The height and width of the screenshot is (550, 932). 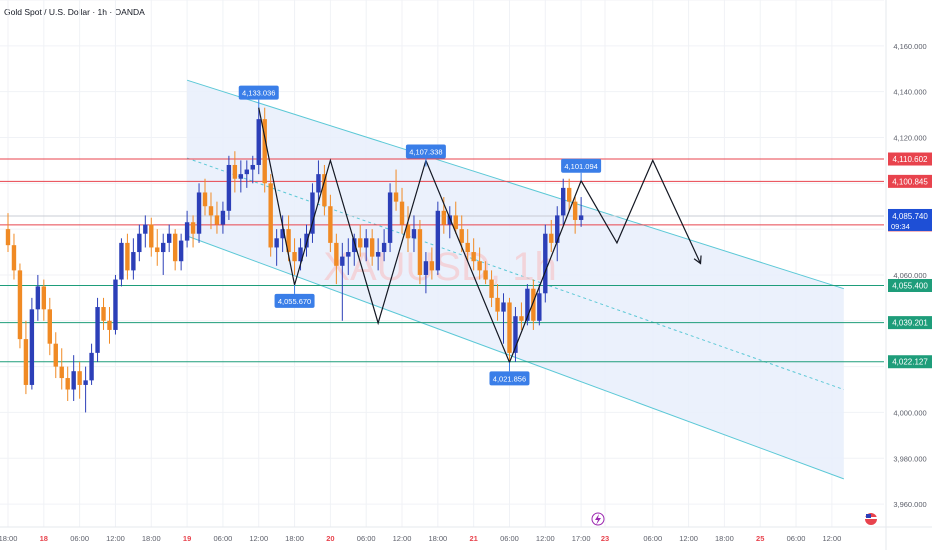 What do you see at coordinates (910, 181) in the screenshot?
I see `level-price-label: 4,100.845` at bounding box center [910, 181].